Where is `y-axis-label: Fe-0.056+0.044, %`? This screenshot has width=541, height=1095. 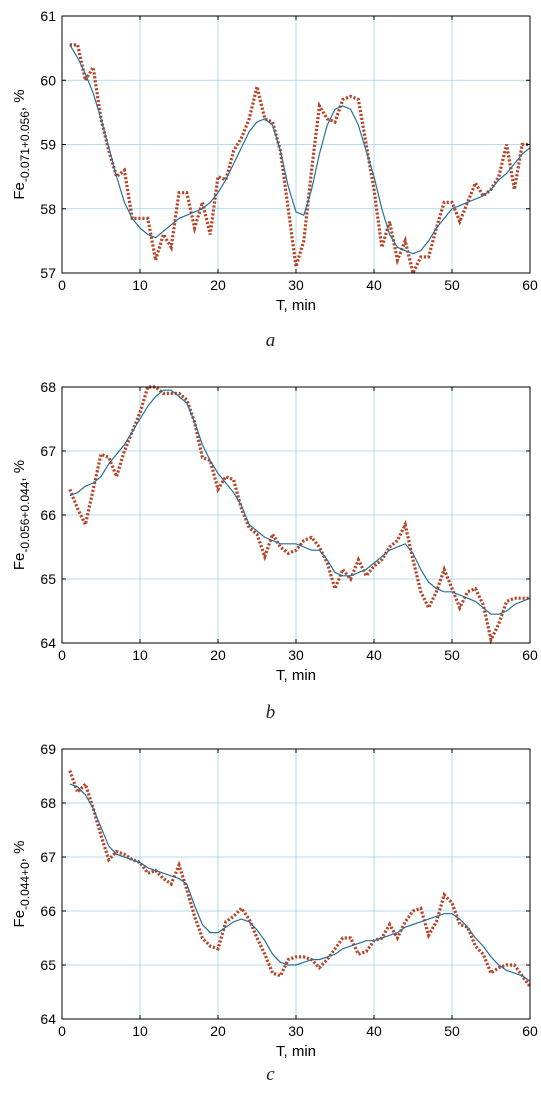
y-axis-label: Fe-0.056+0.044, % is located at coordinates (21, 515).